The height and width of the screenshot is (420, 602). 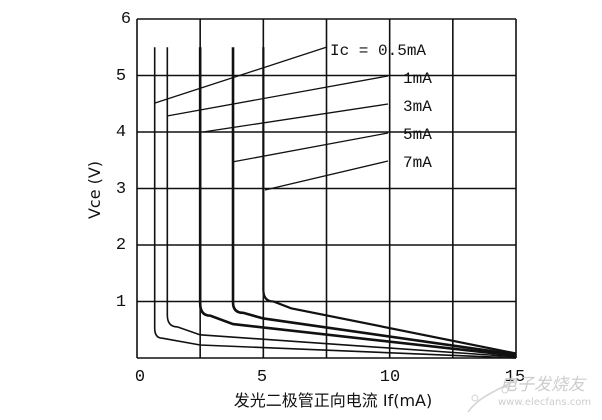 What do you see at coordinates (390, 377) in the screenshot?
I see `x-tick: 10` at bounding box center [390, 377].